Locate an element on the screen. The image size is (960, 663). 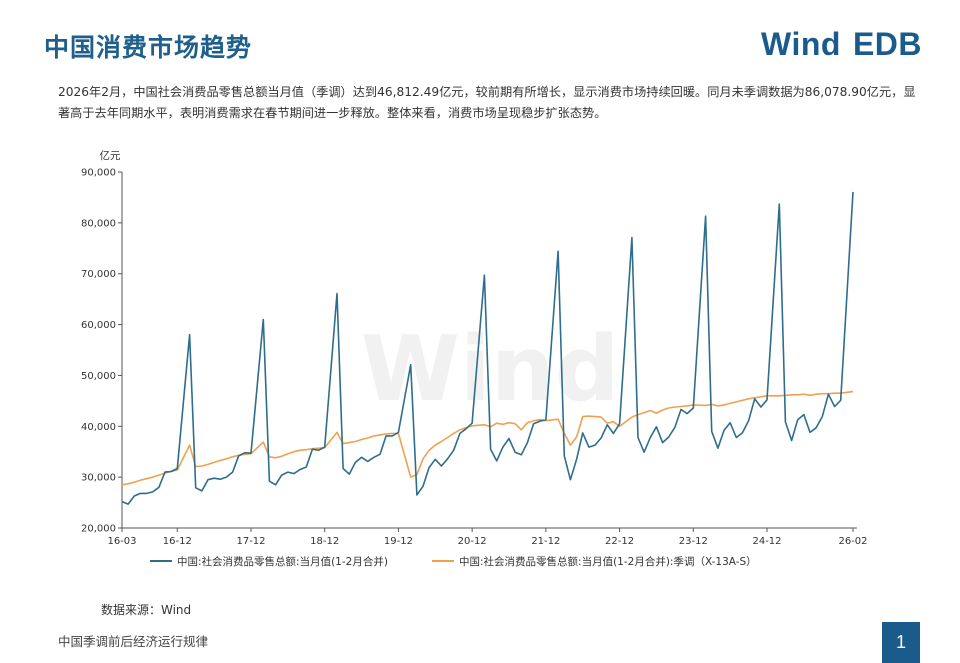
footer-section-title: 中国季调前后经济运行规律 is located at coordinates (133, 641).